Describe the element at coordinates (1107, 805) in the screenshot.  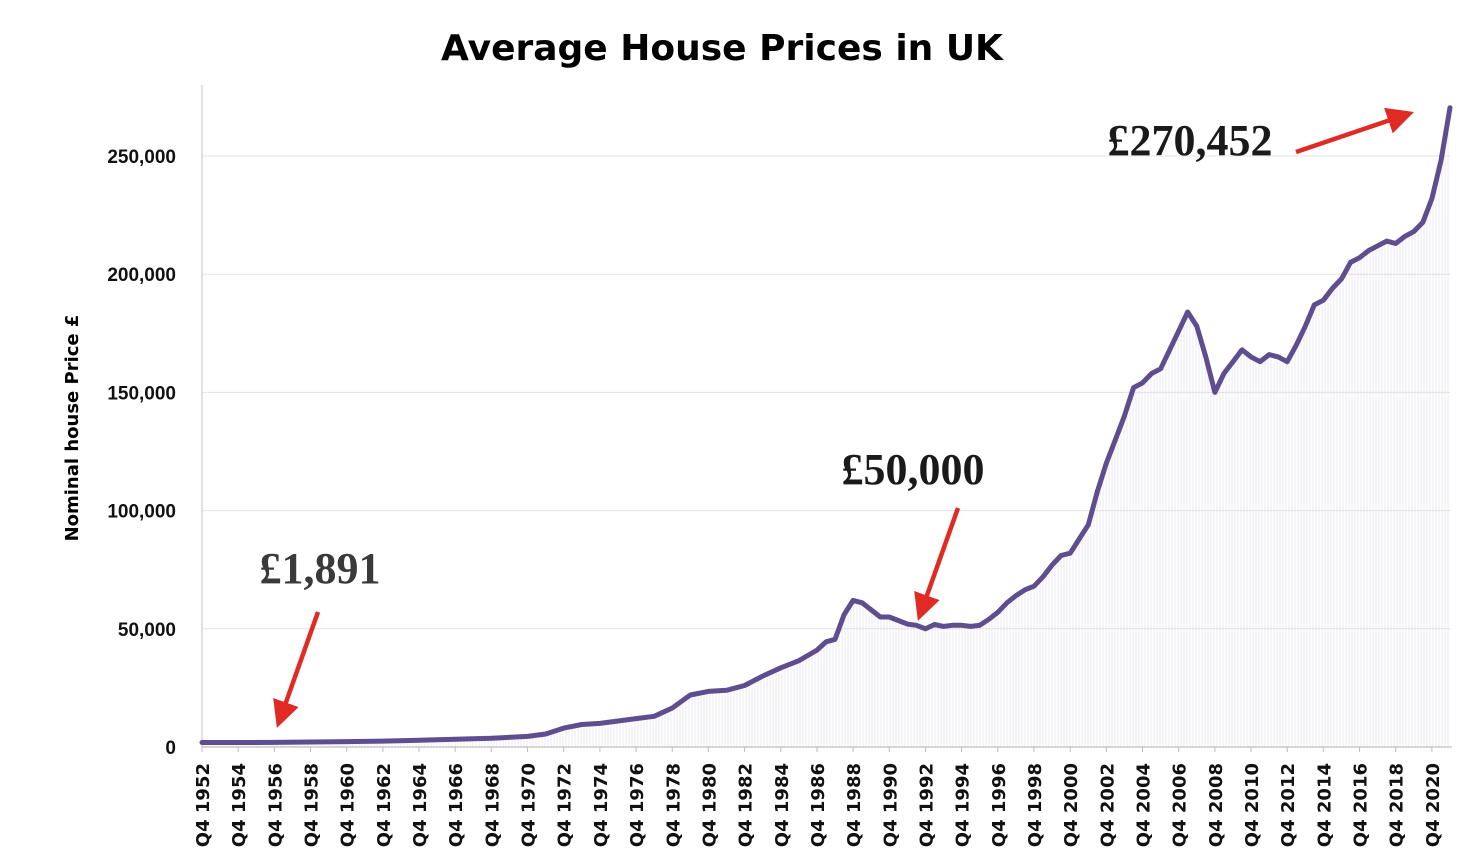
I see `x-tick-label: Q4 2002` at that location.